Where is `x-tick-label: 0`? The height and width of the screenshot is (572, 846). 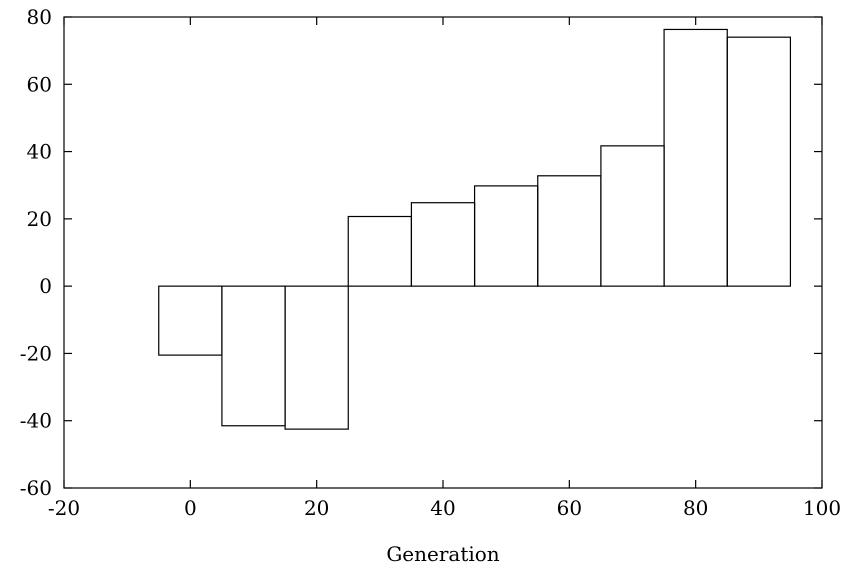
x-tick-label: 0 is located at coordinates (190, 508).